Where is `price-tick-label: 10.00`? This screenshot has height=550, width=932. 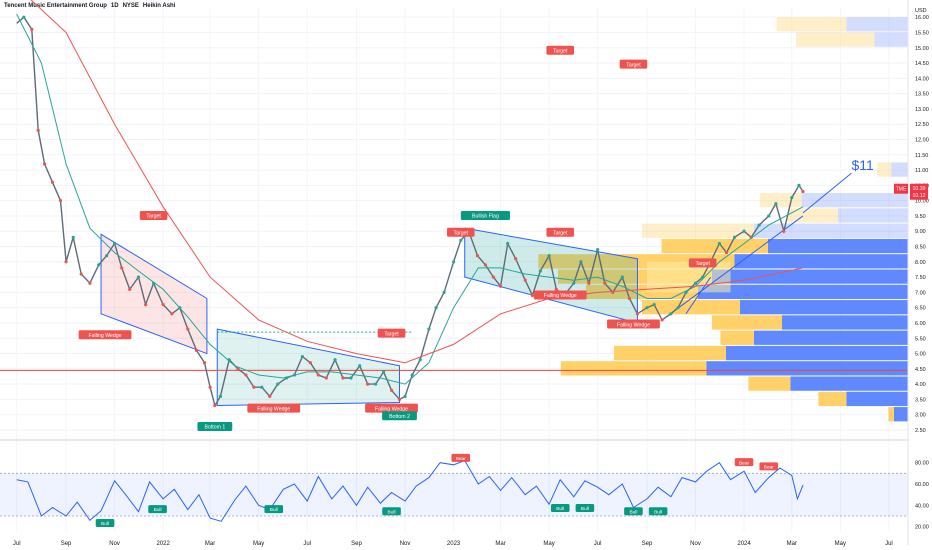 price-tick-label: 10.00 is located at coordinates (922, 202).